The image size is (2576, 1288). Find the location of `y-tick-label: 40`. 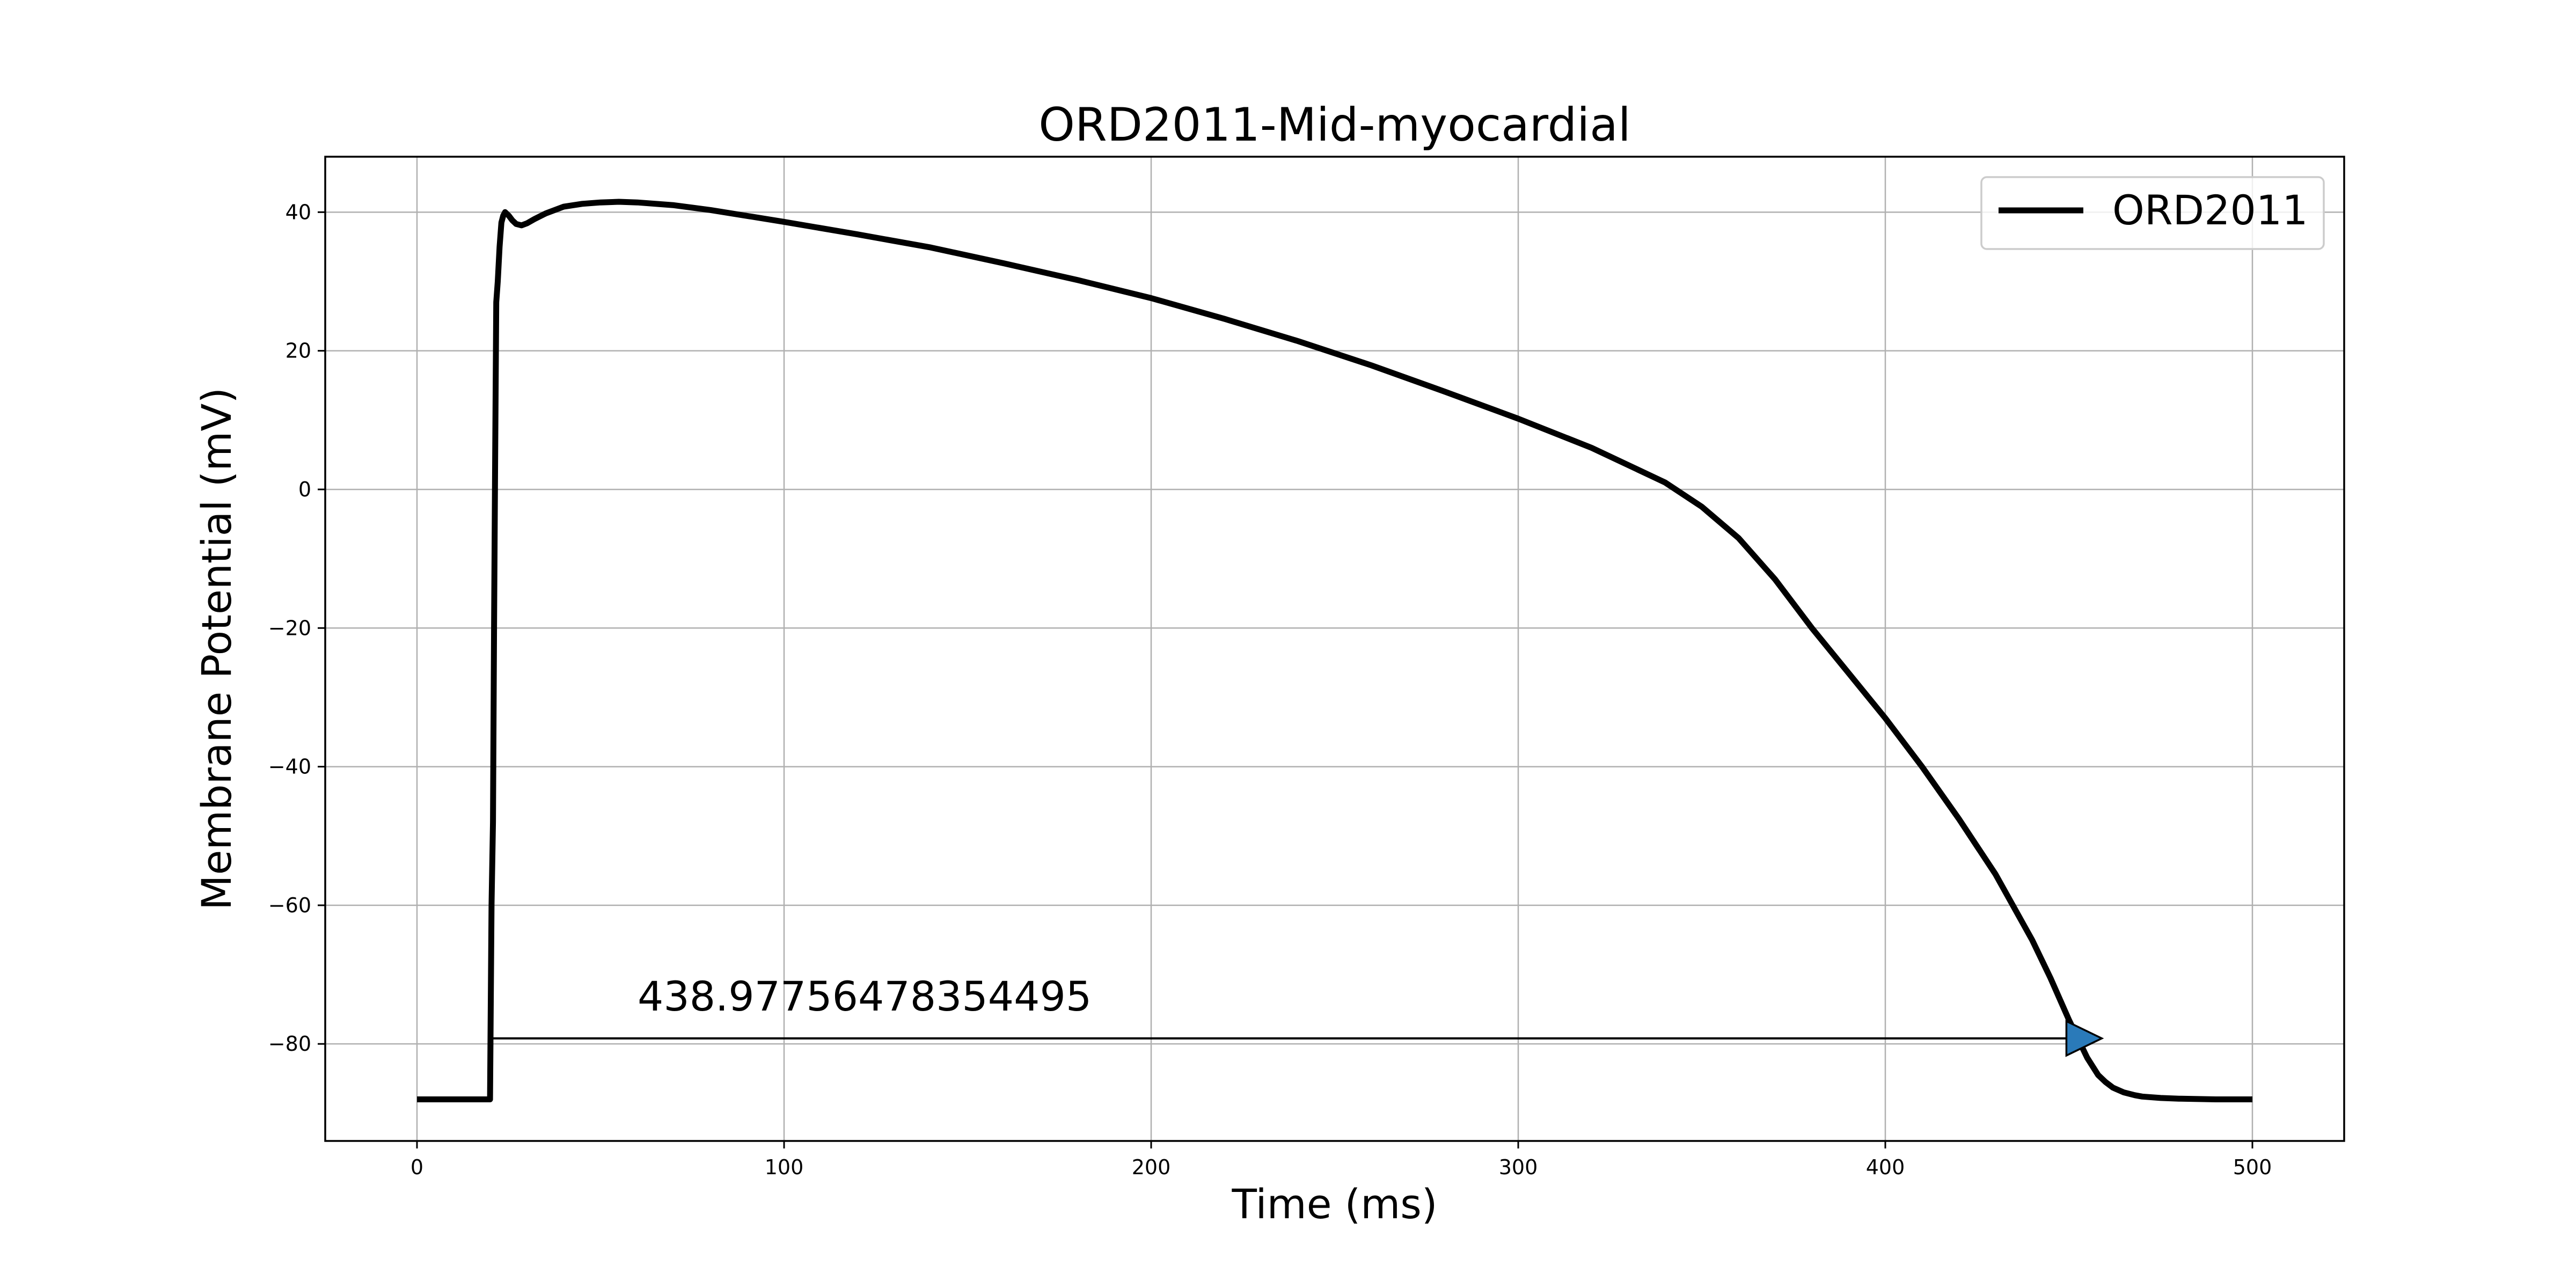

y-tick-label: 40 is located at coordinates (298, 212).